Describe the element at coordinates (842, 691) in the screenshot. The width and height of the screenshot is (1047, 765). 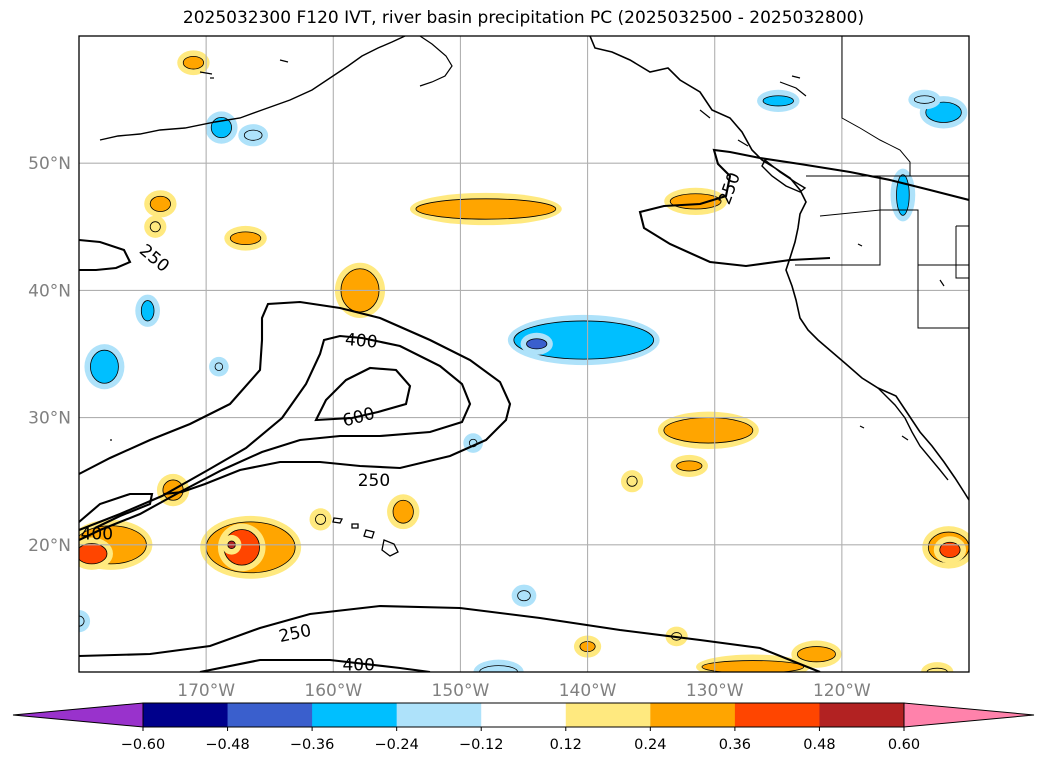
I see `lon-tick-label: 120°W` at that location.